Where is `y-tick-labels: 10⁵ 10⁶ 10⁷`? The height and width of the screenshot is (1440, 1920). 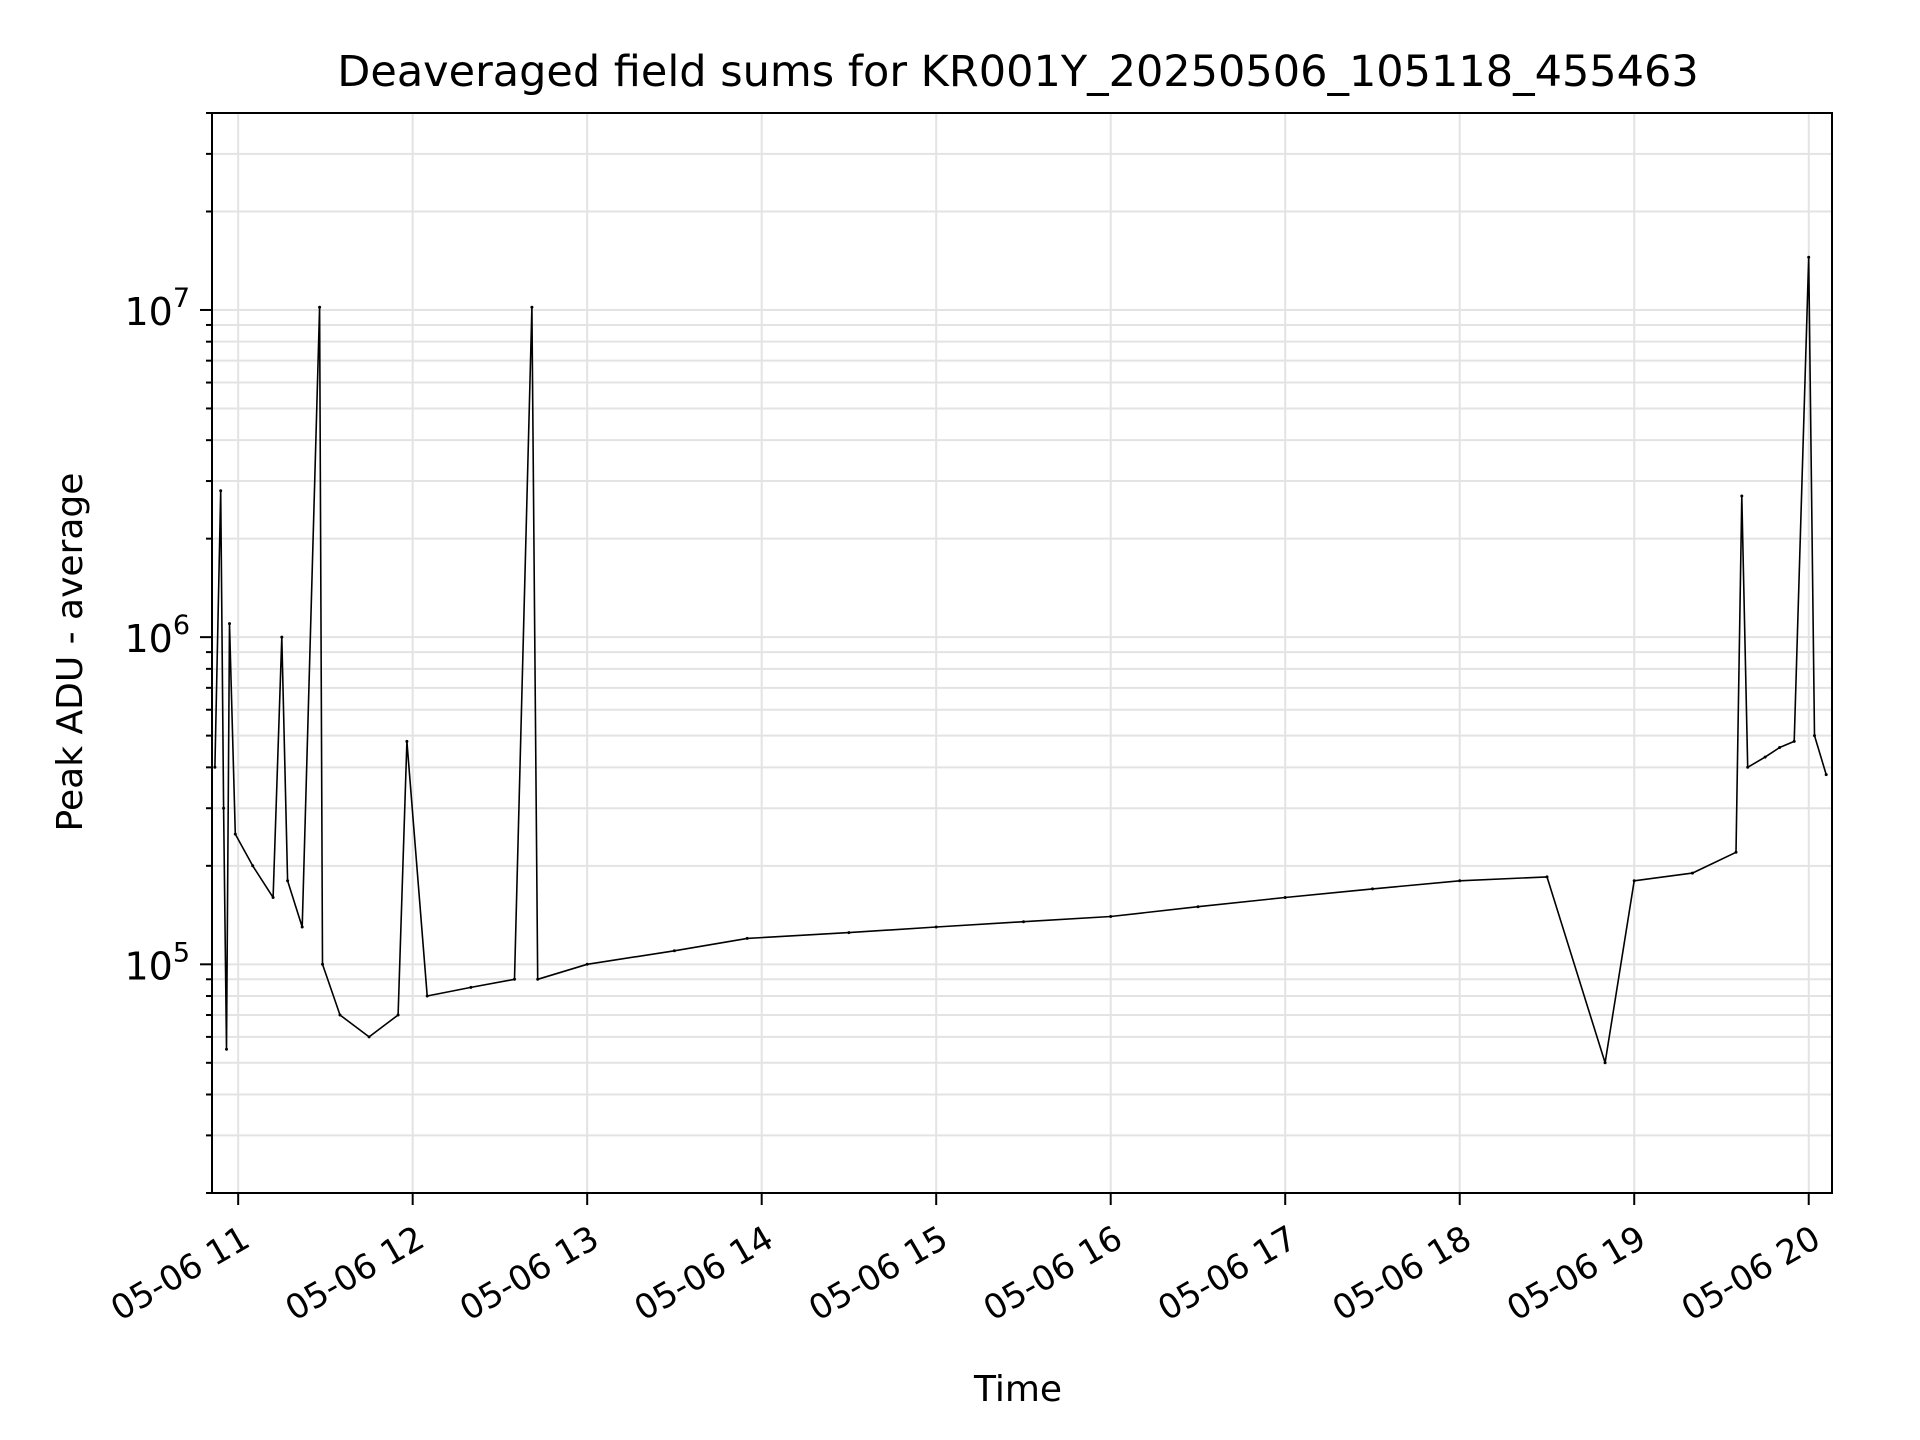
y-tick-labels: 10⁵ 10⁶ 10⁷ is located at coordinates (157, 635).